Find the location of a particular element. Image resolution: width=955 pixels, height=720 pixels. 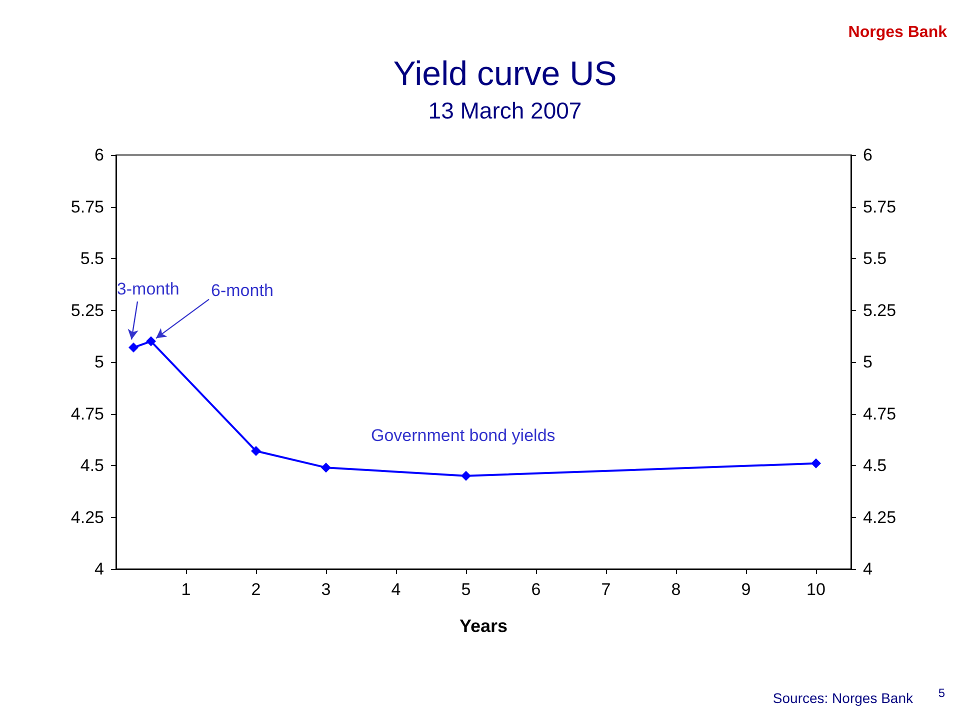

x-tick-label: 6 is located at coordinates (536, 589).